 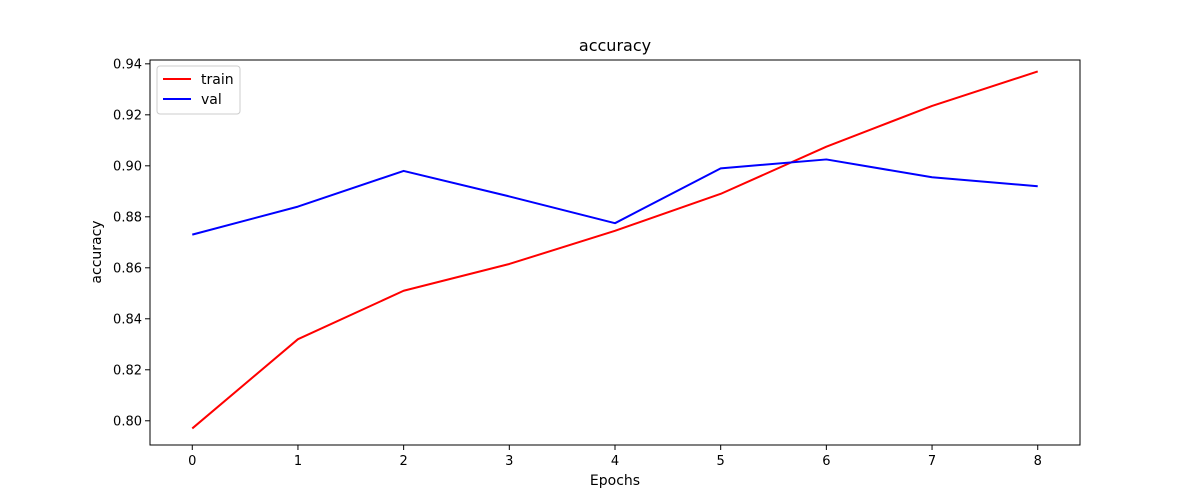 What do you see at coordinates (127, 115) in the screenshot?
I see `y-tick-label: 0.92` at bounding box center [127, 115].